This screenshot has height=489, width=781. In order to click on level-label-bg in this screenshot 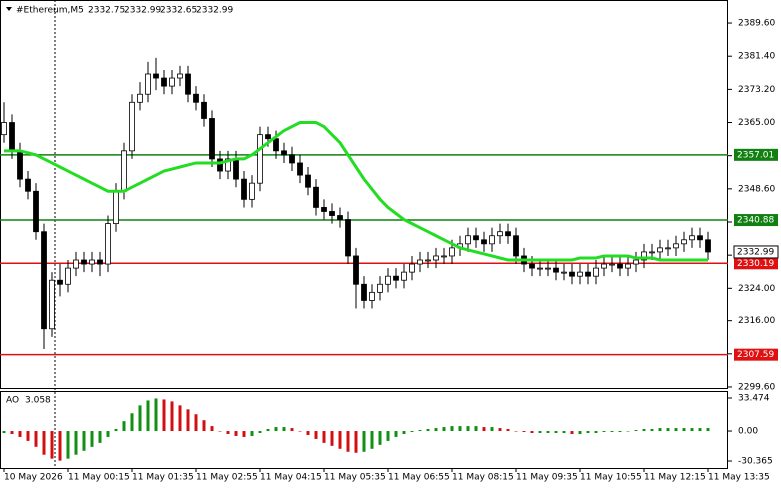, I will do `click(756, 154)`.